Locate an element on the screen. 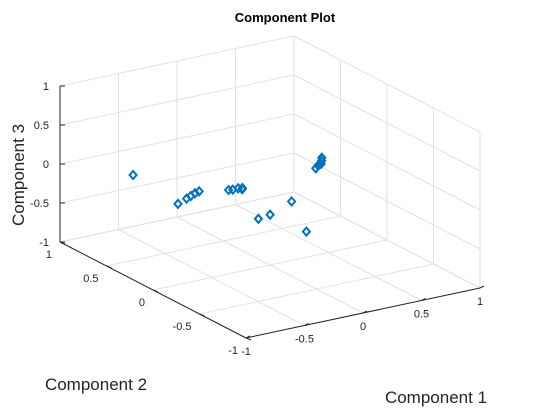 The image size is (560, 420). z-tick-label: 0 is located at coordinates (46, 165).